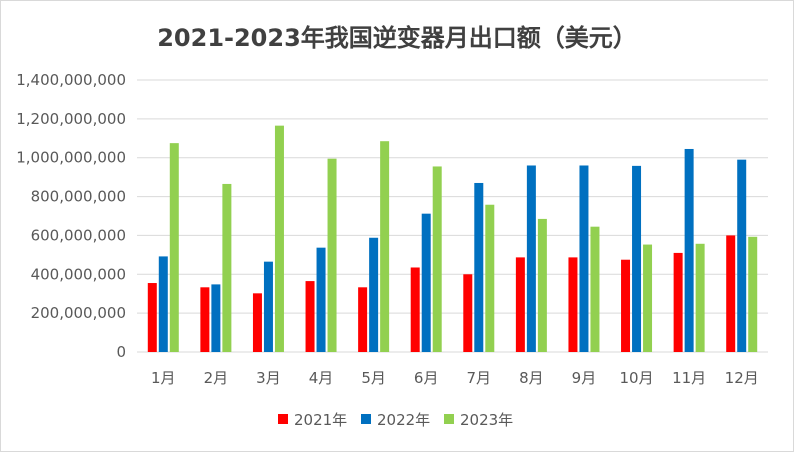  What do you see at coordinates (531, 378) in the screenshot?
I see `x-tick-label: 8月` at bounding box center [531, 378].